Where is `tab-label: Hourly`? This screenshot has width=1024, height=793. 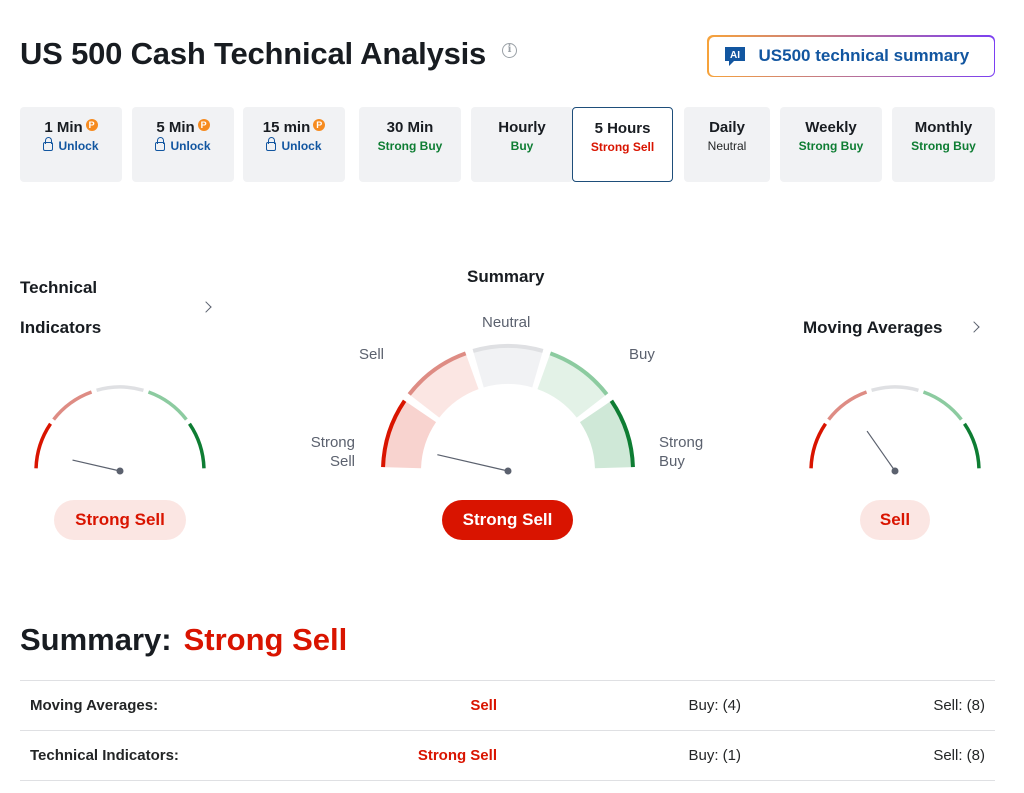
tab-label: Hourly is located at coordinates (522, 127).